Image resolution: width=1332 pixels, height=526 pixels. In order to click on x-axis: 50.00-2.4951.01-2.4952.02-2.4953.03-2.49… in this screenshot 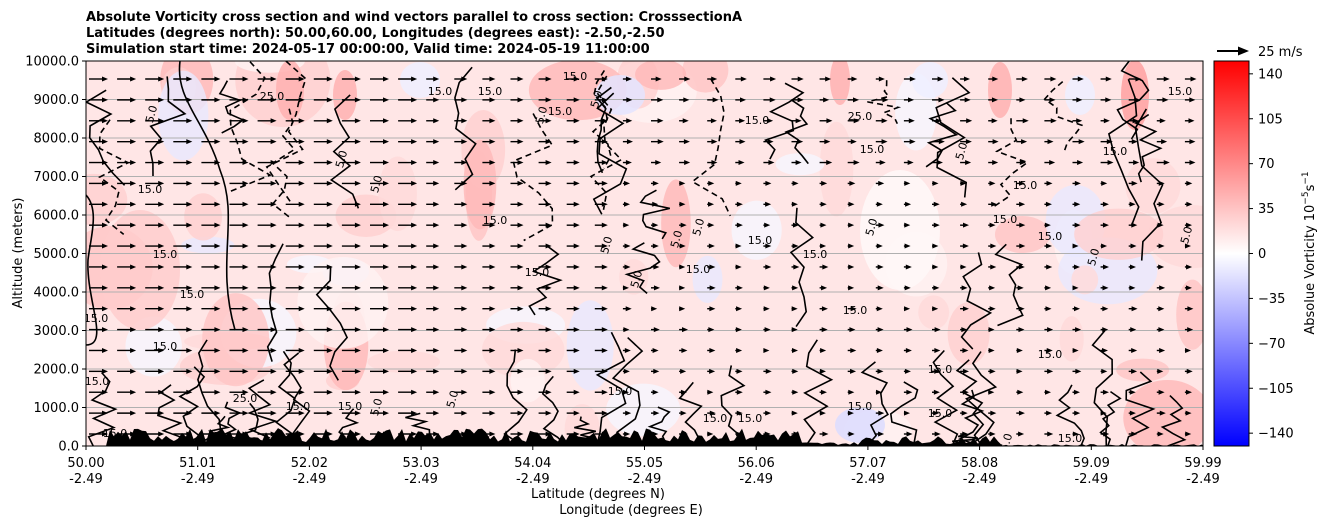, I will do `click(644, 466)`.